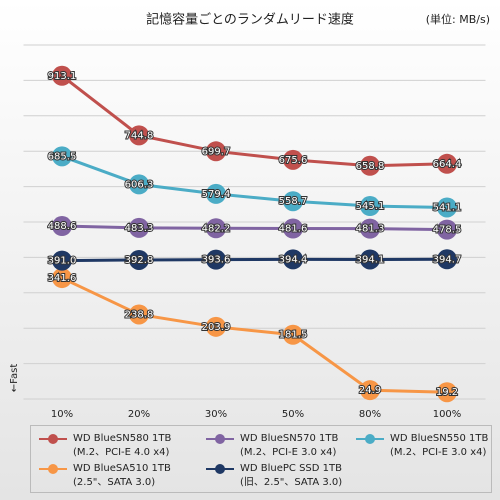 This screenshot has height=500, width=500. Describe the element at coordinates (122, 475) in the screenshot. I see `legend-label: WD BlueSA510 1TB (2.5"、SATA 3.0)` at that location.